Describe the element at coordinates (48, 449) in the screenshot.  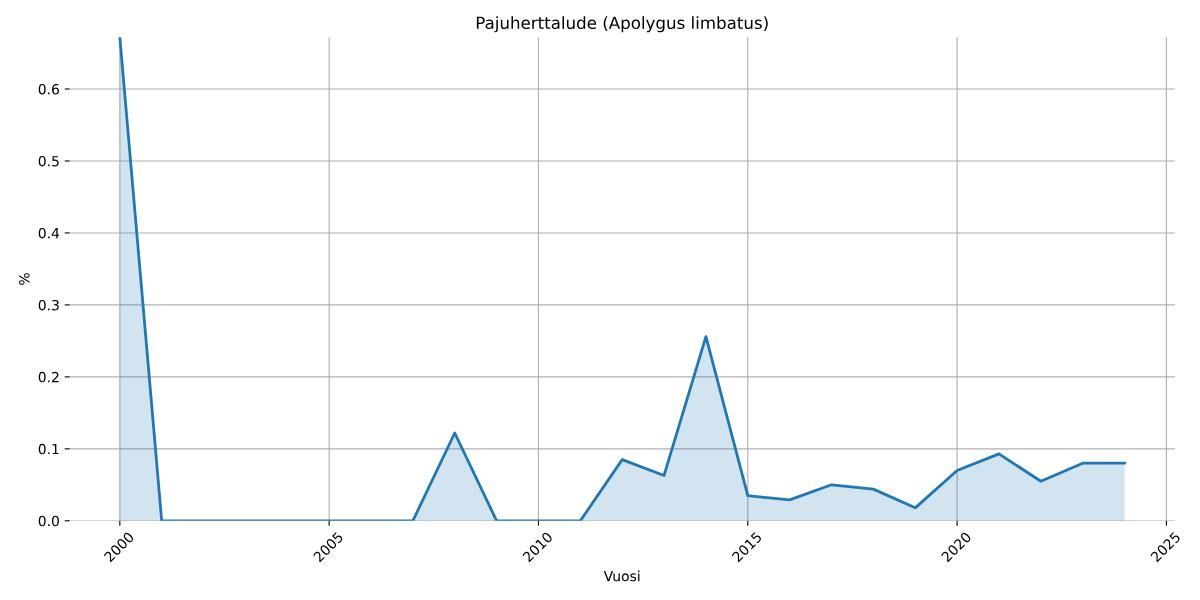
I see `y-tick-label: 0.1` at that location.